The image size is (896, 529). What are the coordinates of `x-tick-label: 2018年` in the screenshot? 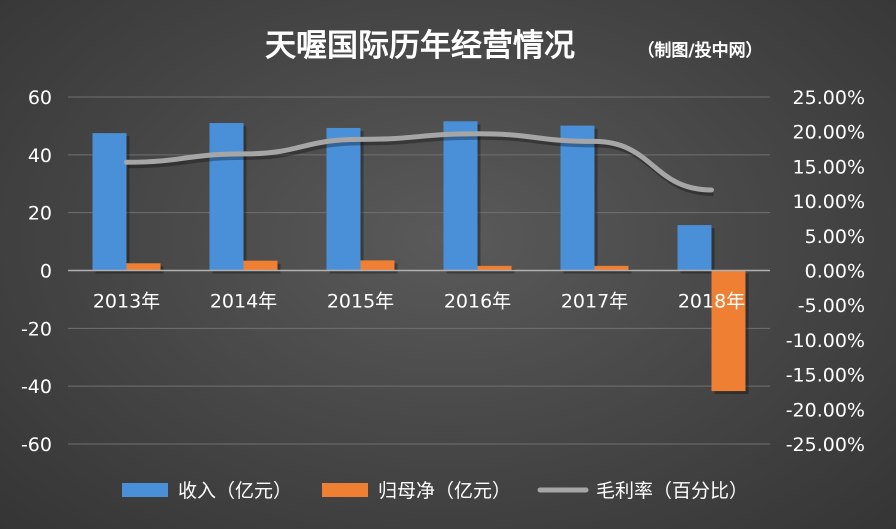 It's located at (711, 302).